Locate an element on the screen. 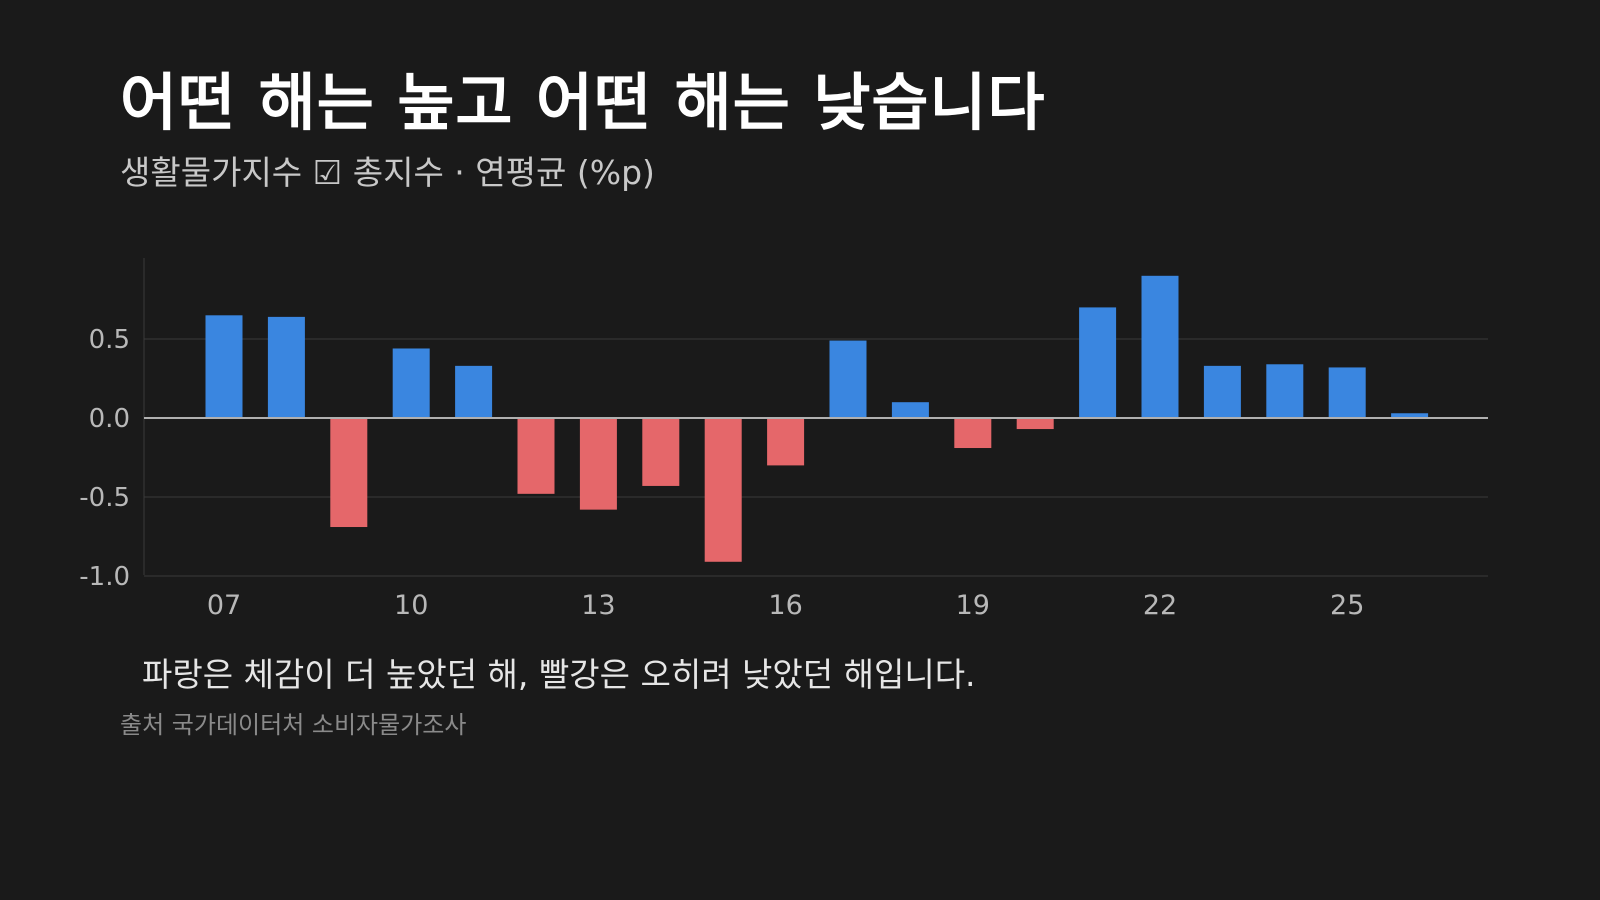 Image resolution: width=1600 pixels, height=900 pixels. source-text: 출처 국가데이터처 소비자물가조사 is located at coordinates (293, 725).